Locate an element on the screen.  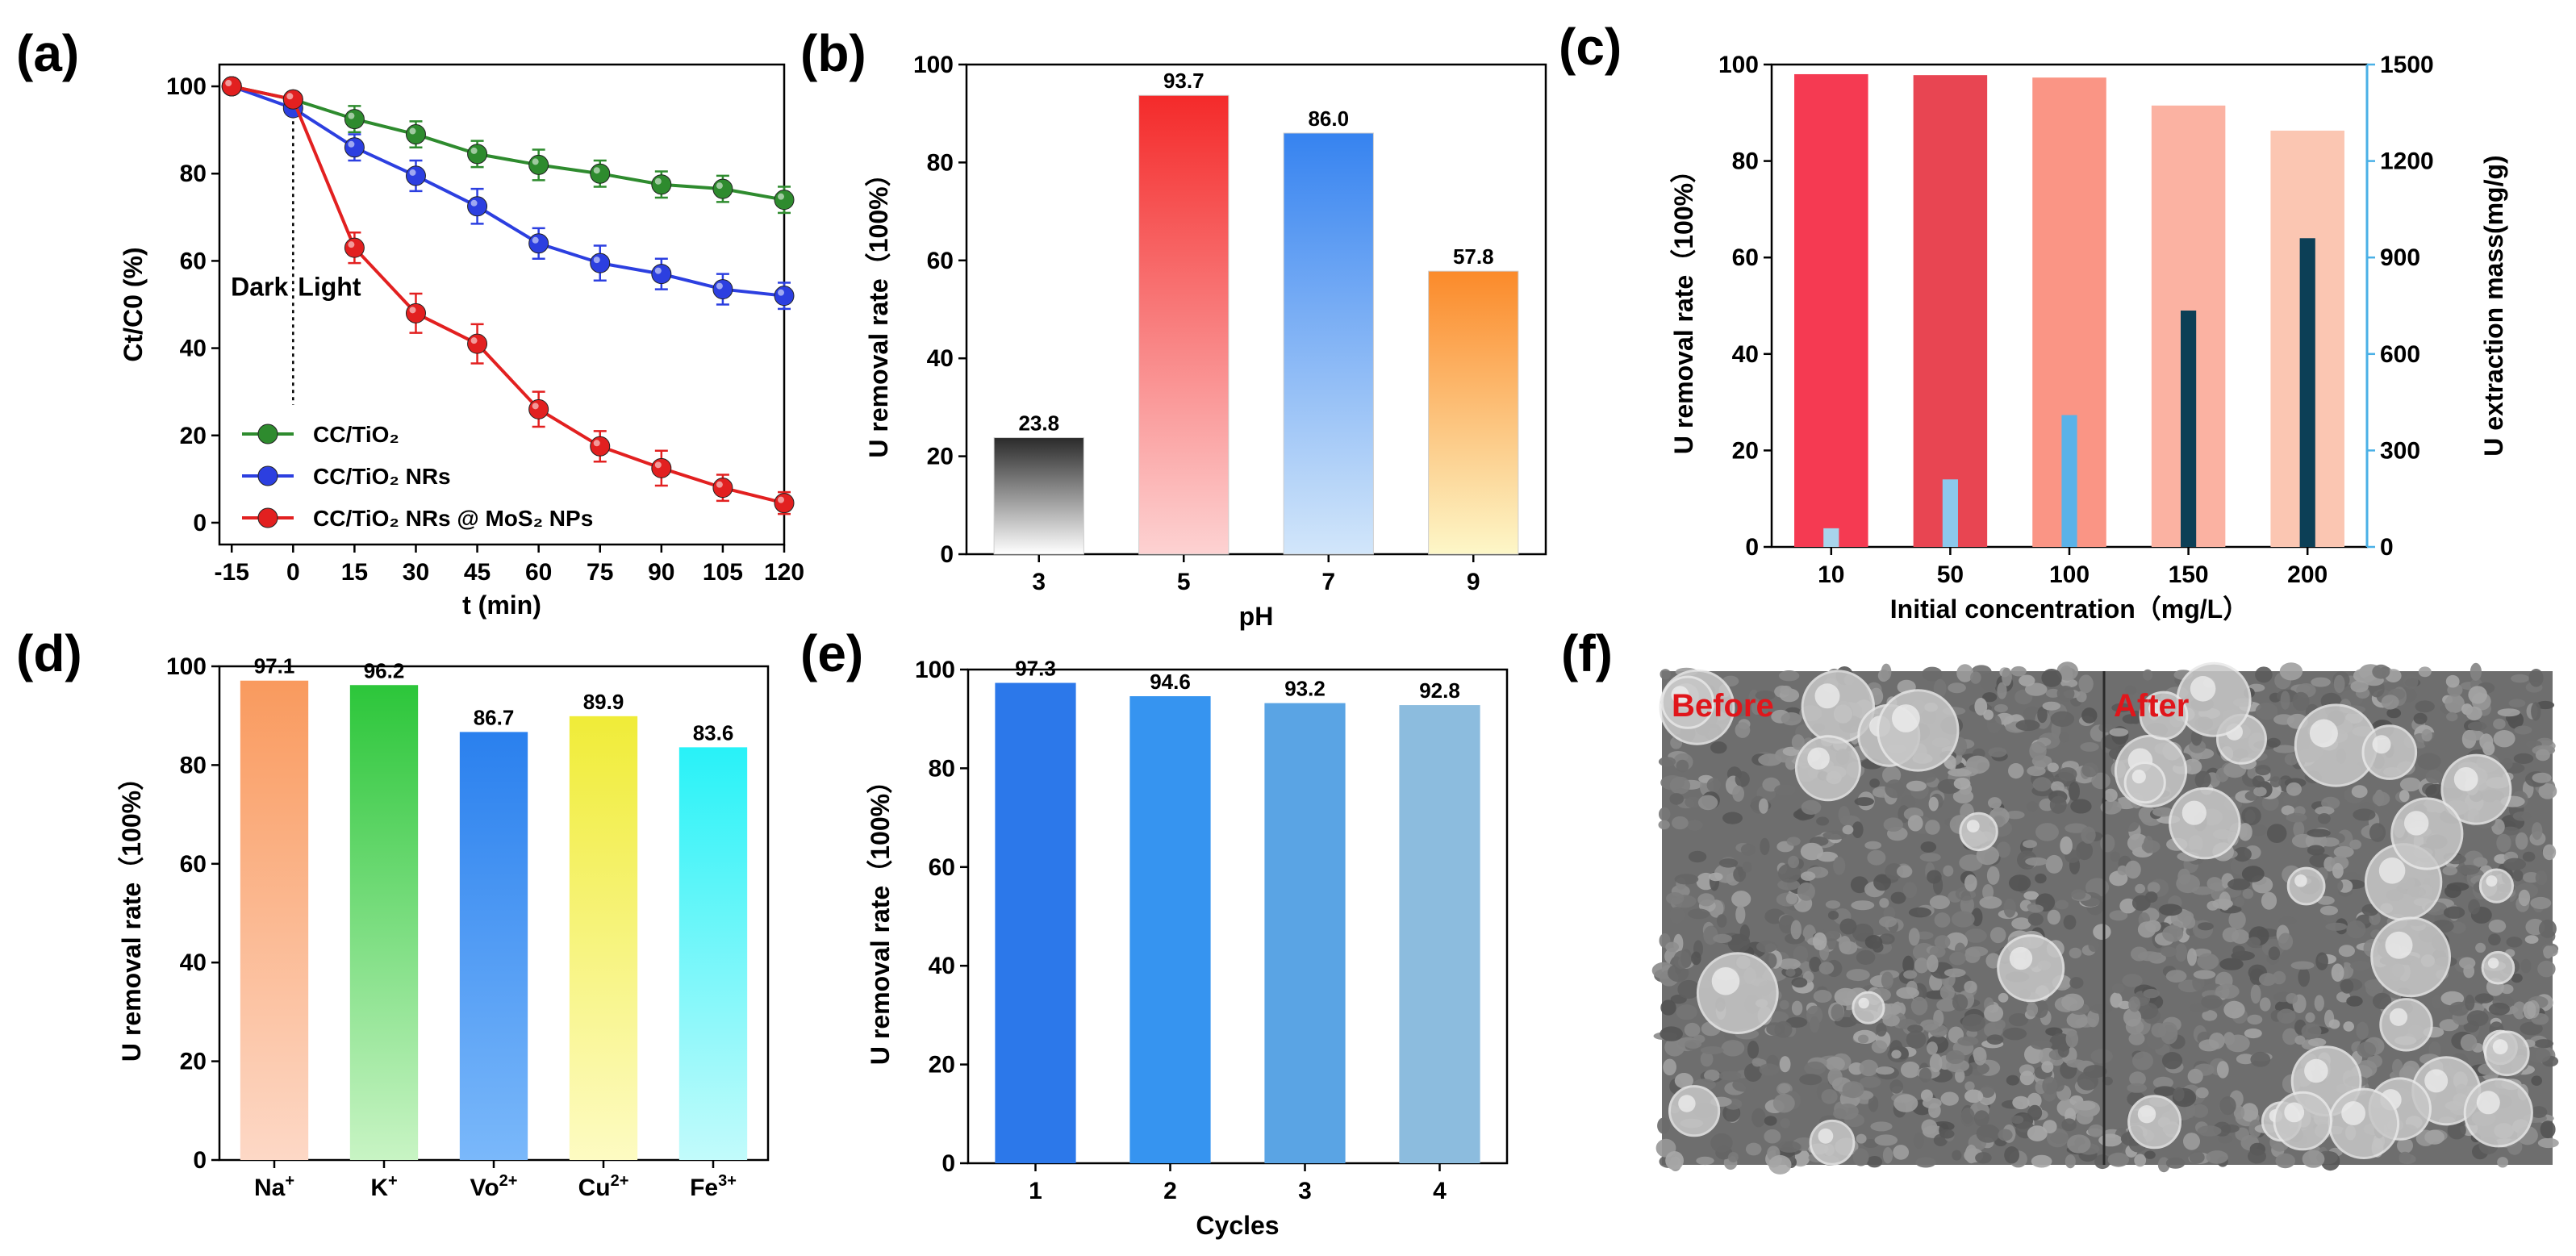
annotation-dark: Dark is located at coordinates (259, 287).